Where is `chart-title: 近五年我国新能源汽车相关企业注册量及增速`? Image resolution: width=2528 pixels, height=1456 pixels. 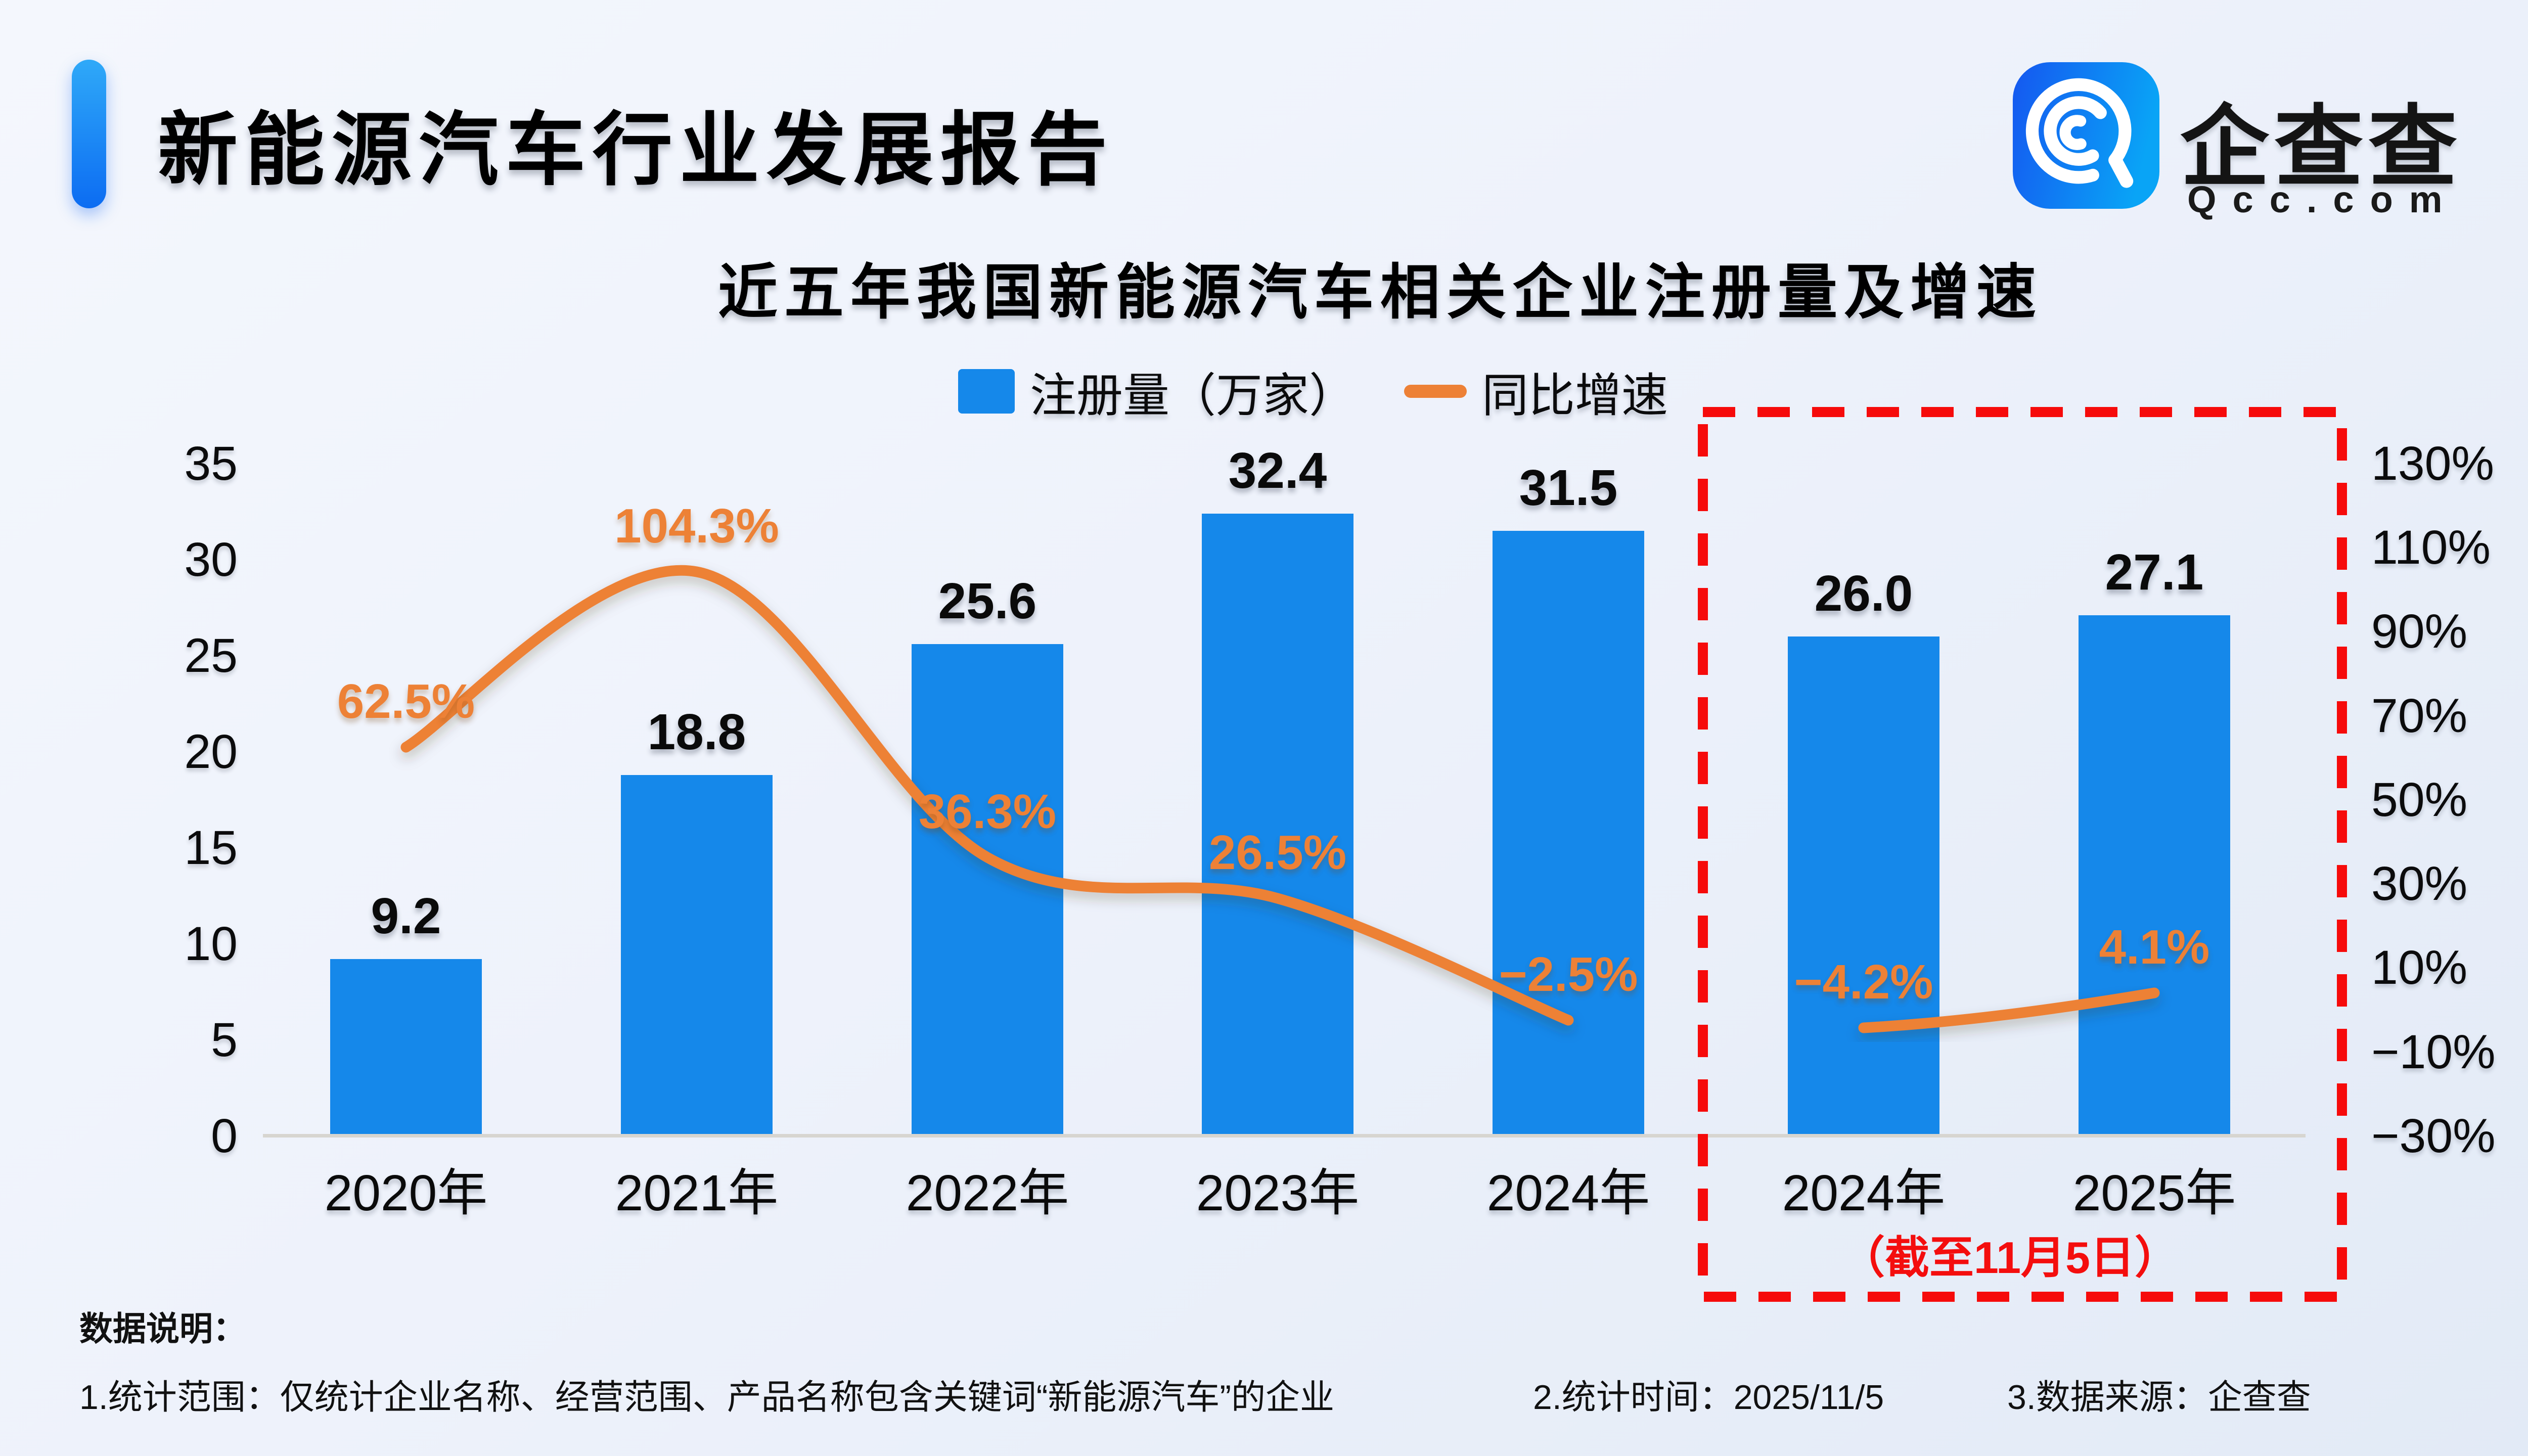 chart-title: 近五年我国新能源汽车相关企业注册量及增速 is located at coordinates (1380, 292).